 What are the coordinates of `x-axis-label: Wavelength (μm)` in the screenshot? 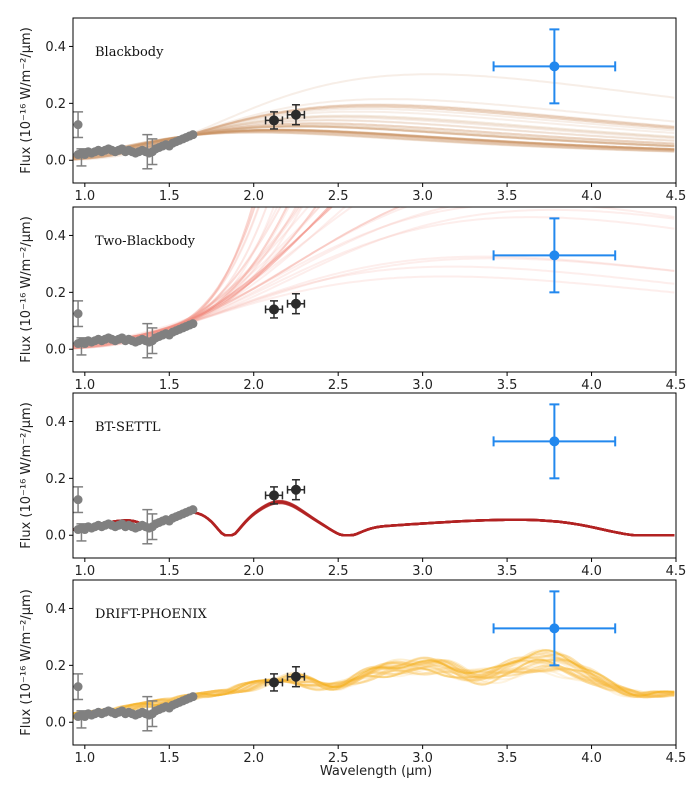 It's located at (376, 771).